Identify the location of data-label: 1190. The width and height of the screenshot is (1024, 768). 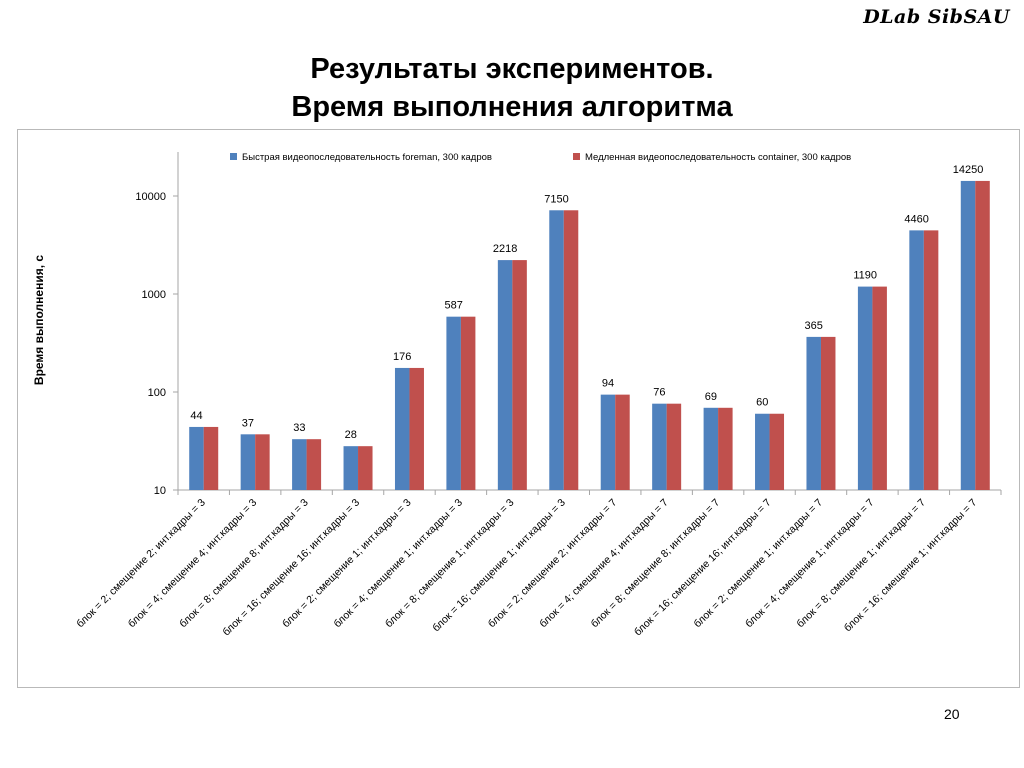
(865, 276).